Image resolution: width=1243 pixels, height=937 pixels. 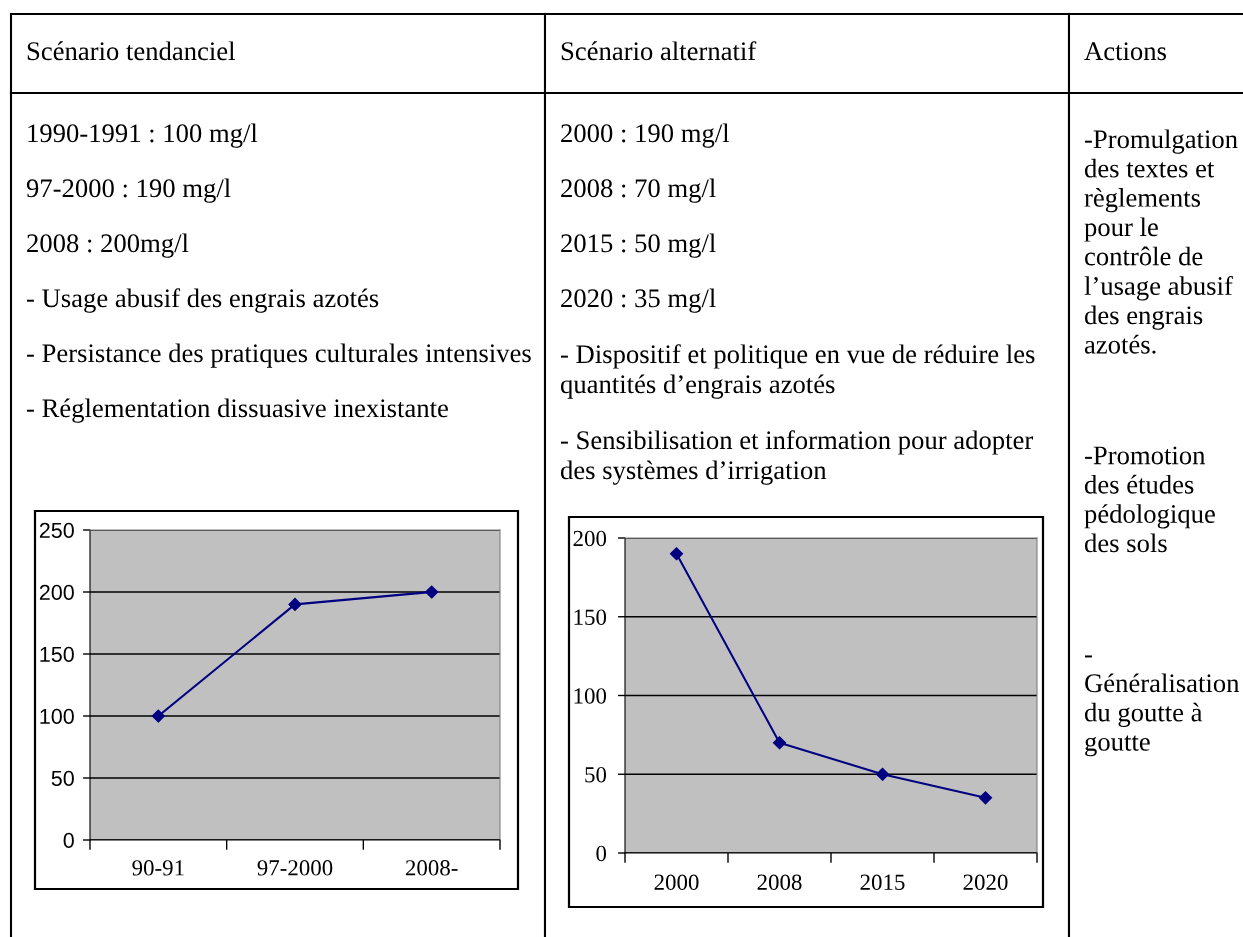 I want to click on text: 97-2000 : 190 mg/l, so click(x=128, y=190).